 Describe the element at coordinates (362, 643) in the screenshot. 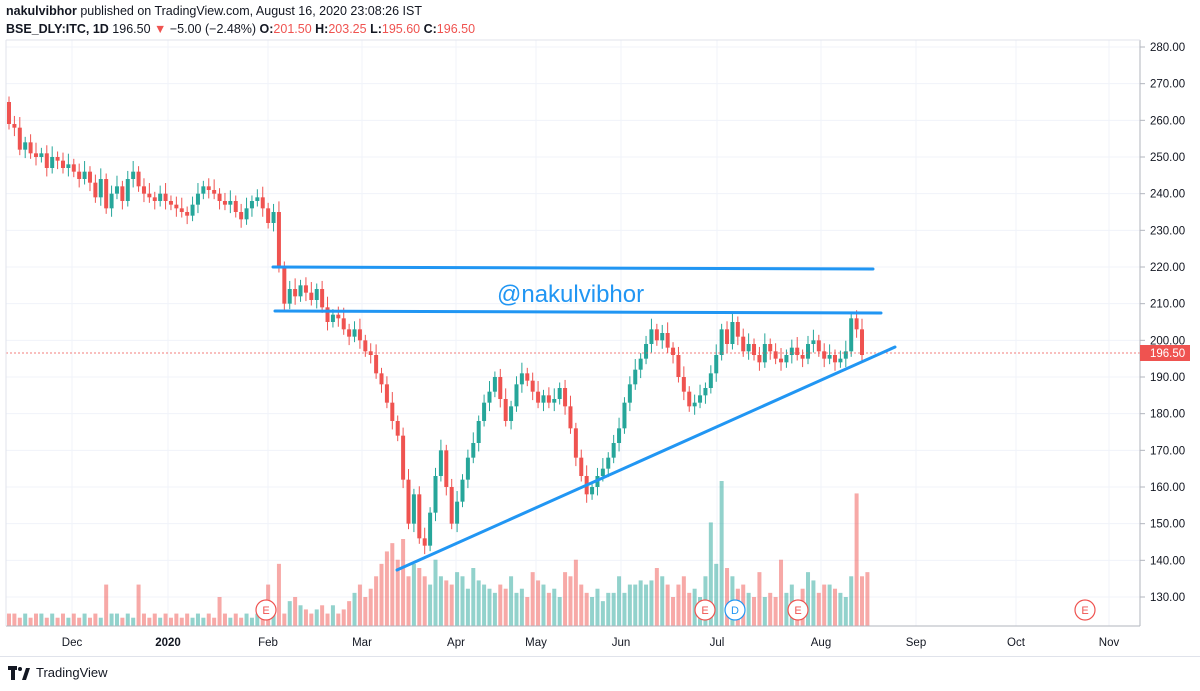

I see `time-tick-label: Mar` at that location.